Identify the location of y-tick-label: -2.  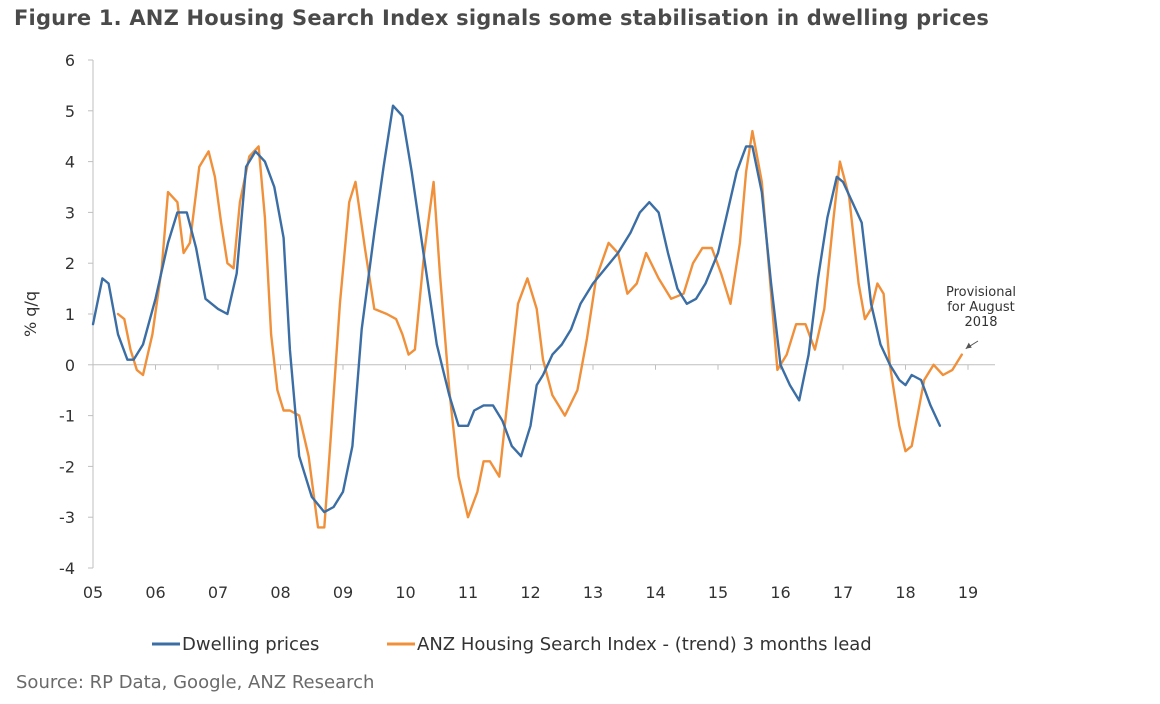
(67, 466).